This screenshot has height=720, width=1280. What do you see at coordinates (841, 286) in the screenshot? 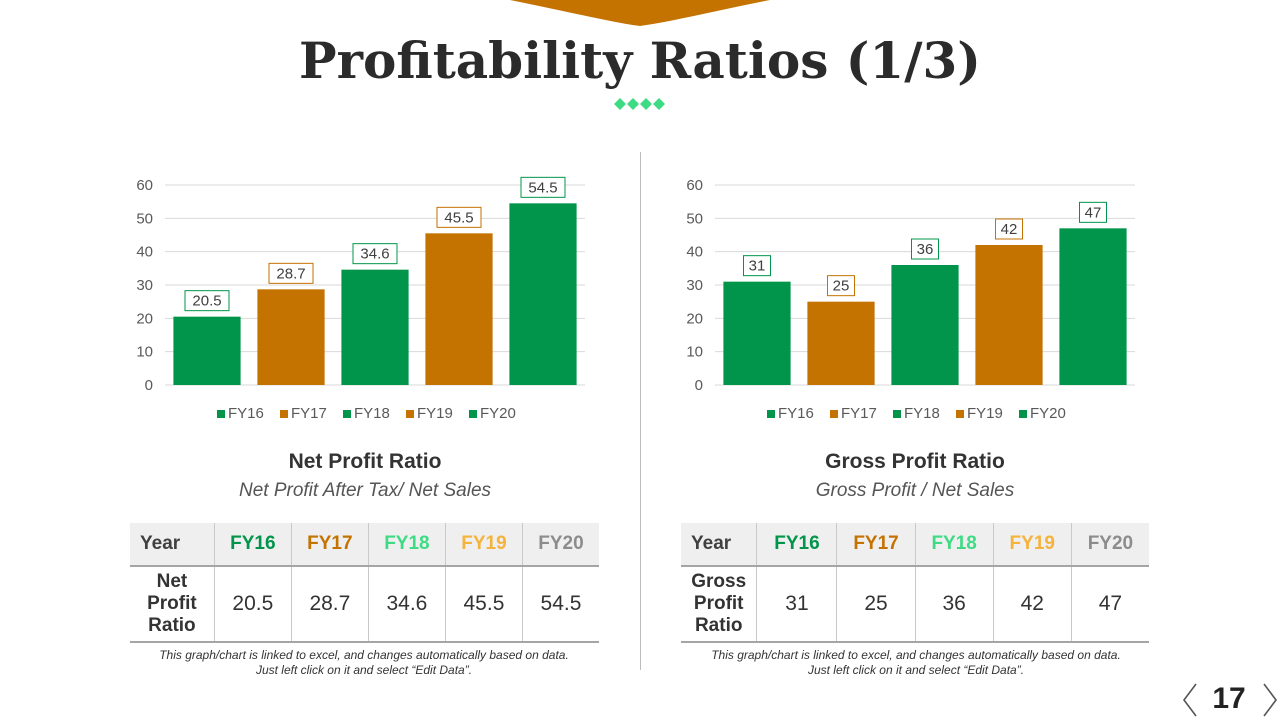
I see `data-label: 25` at bounding box center [841, 286].